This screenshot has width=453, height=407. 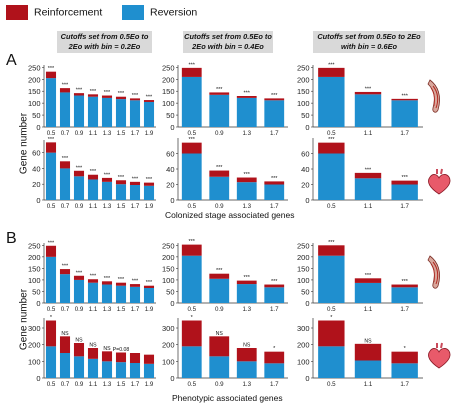 I want to click on chart-panel-b-2-3: 0 100 200 300 0.5 * 1.1 NS 1.7 *, so click(x=360, y=351).